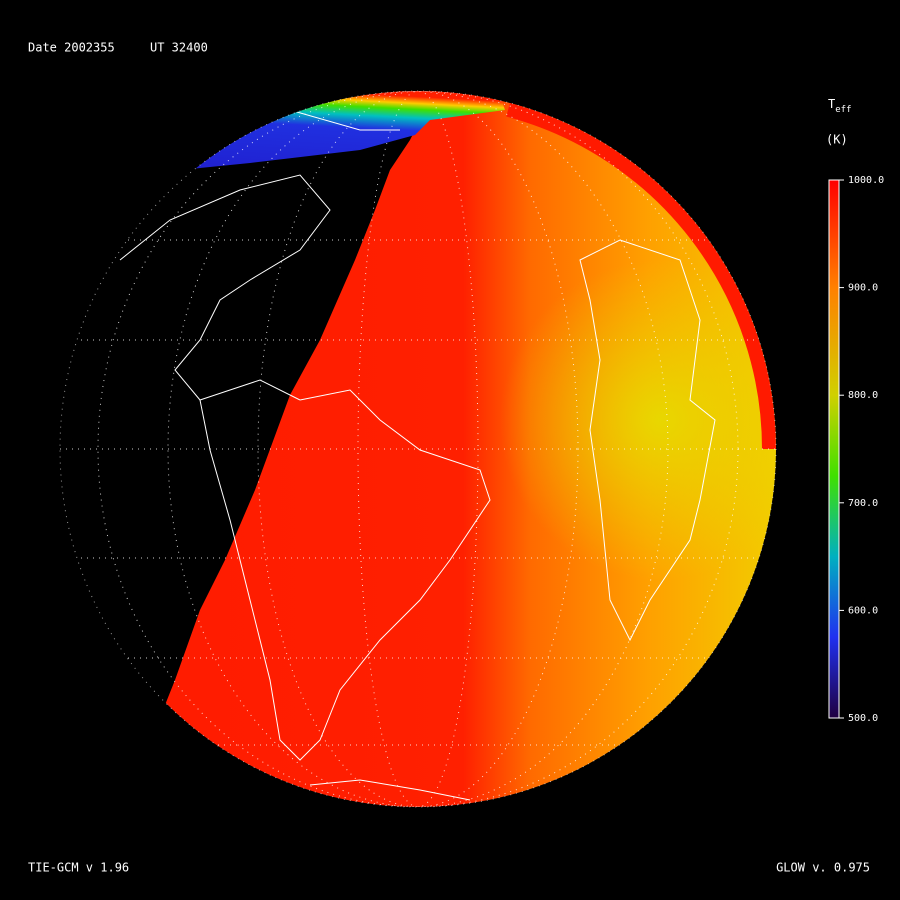  What do you see at coordinates (834, 449) in the screenshot?
I see `colorbar` at bounding box center [834, 449].